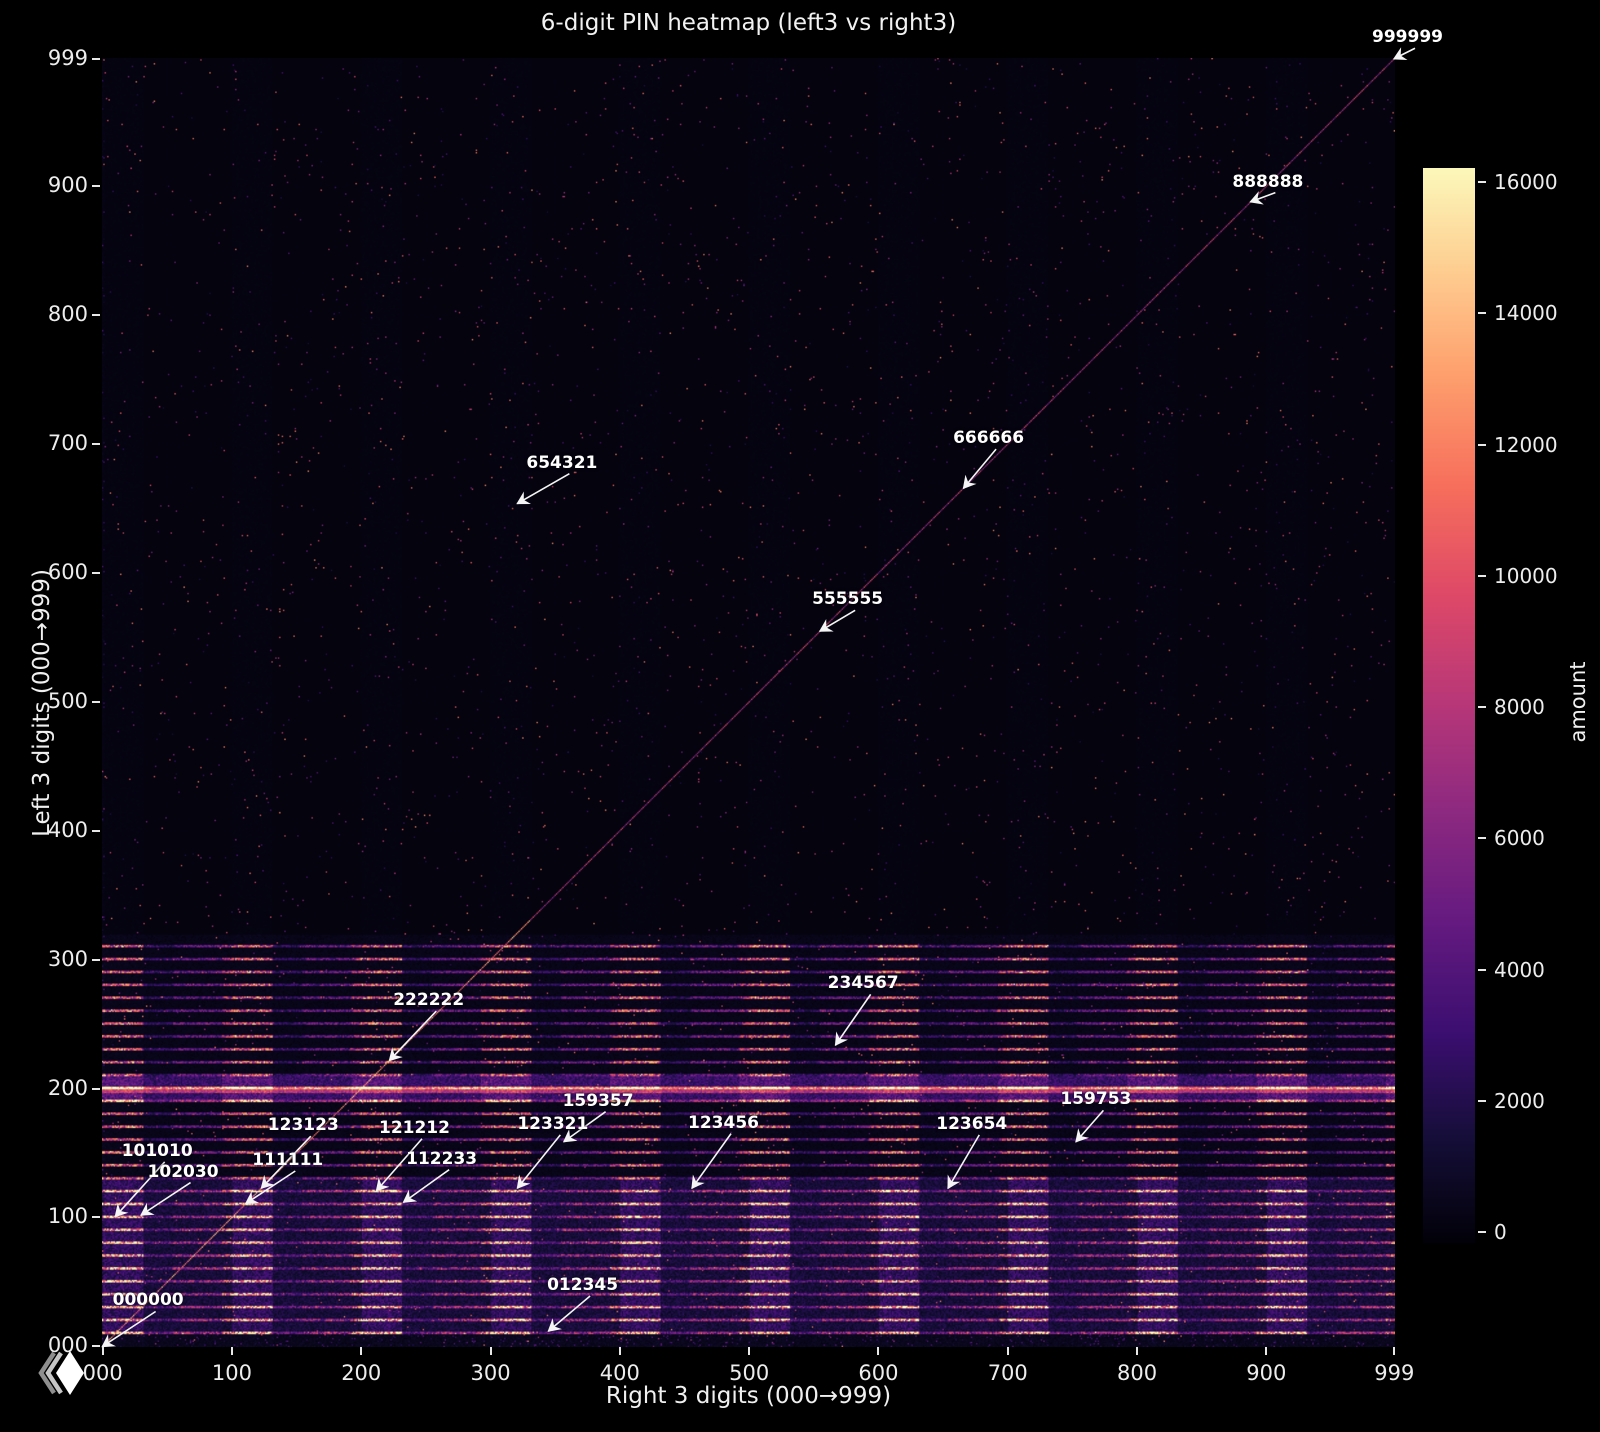 Image resolution: width=1600 pixels, height=1432 pixels. I want to click on colorbar-tick-label: 10000, so click(1526, 575).